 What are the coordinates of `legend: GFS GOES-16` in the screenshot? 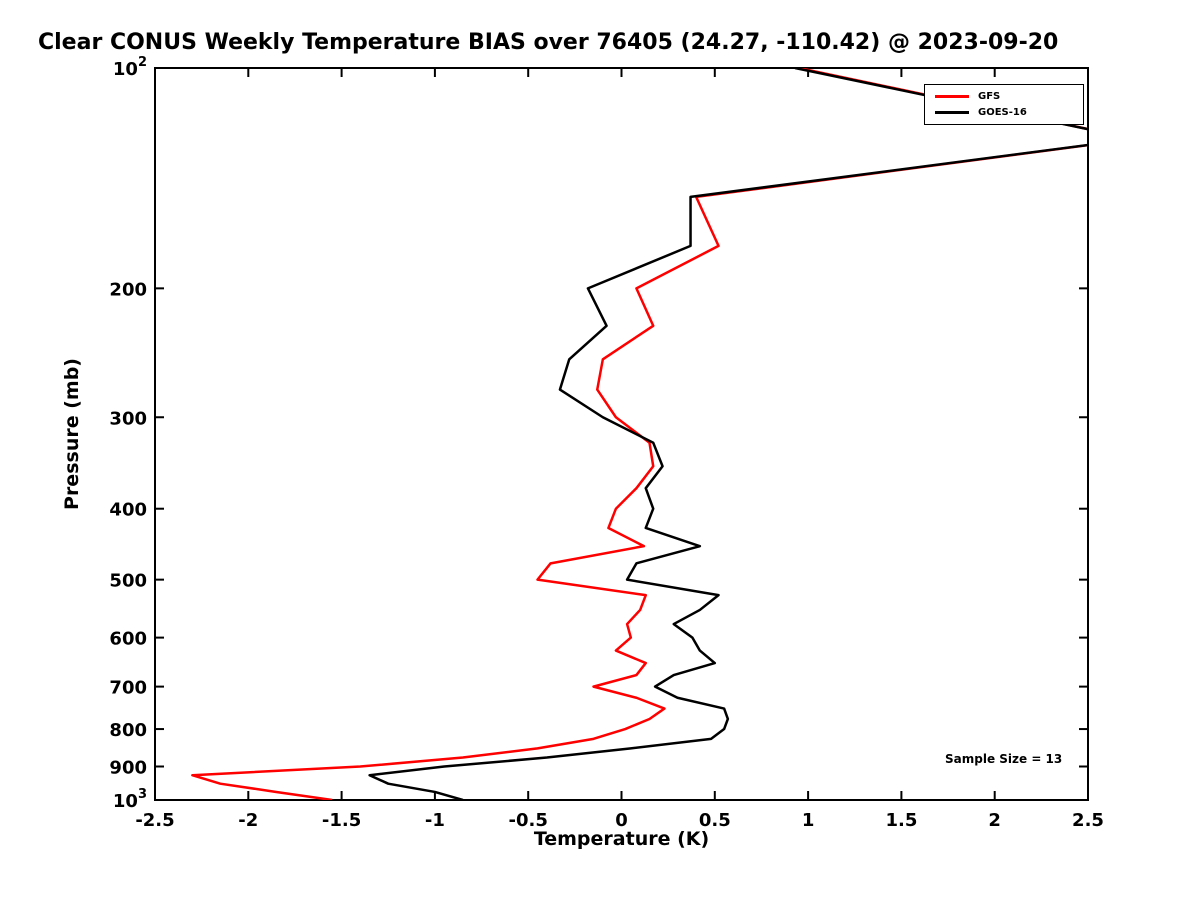 It's located at (1004, 104).